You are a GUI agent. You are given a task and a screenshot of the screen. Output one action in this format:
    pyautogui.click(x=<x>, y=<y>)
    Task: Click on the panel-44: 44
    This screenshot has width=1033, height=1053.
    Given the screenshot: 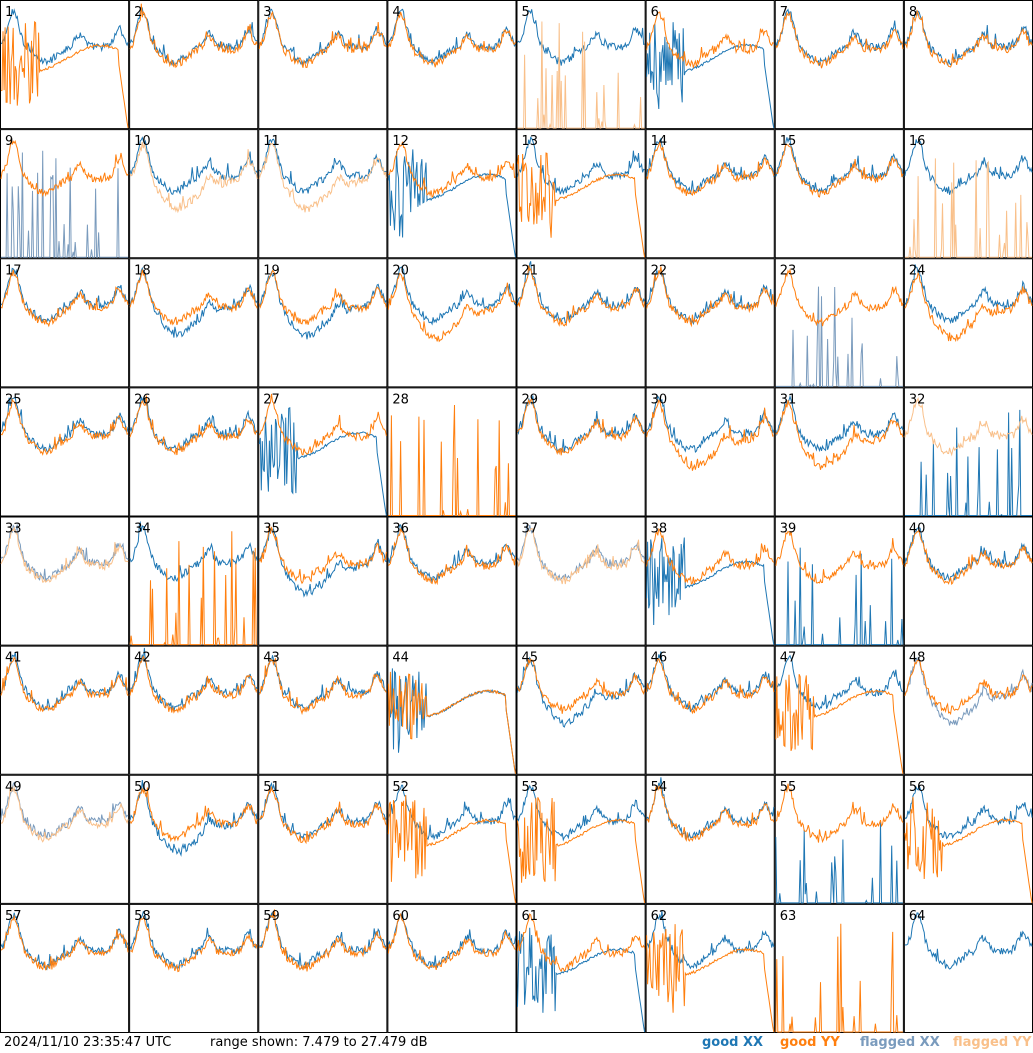 What is the action you would take?
    pyautogui.click(x=452, y=710)
    